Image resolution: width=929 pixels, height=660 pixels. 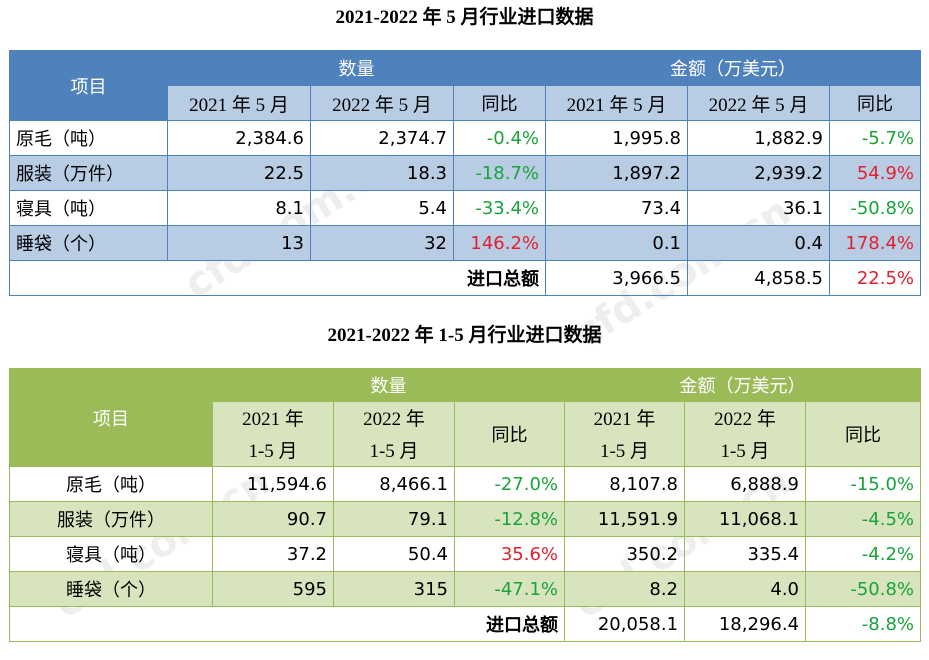 What do you see at coordinates (273, 449) in the screenshot?
I see `header-q2021-months: 1-5 月` at bounding box center [273, 449].